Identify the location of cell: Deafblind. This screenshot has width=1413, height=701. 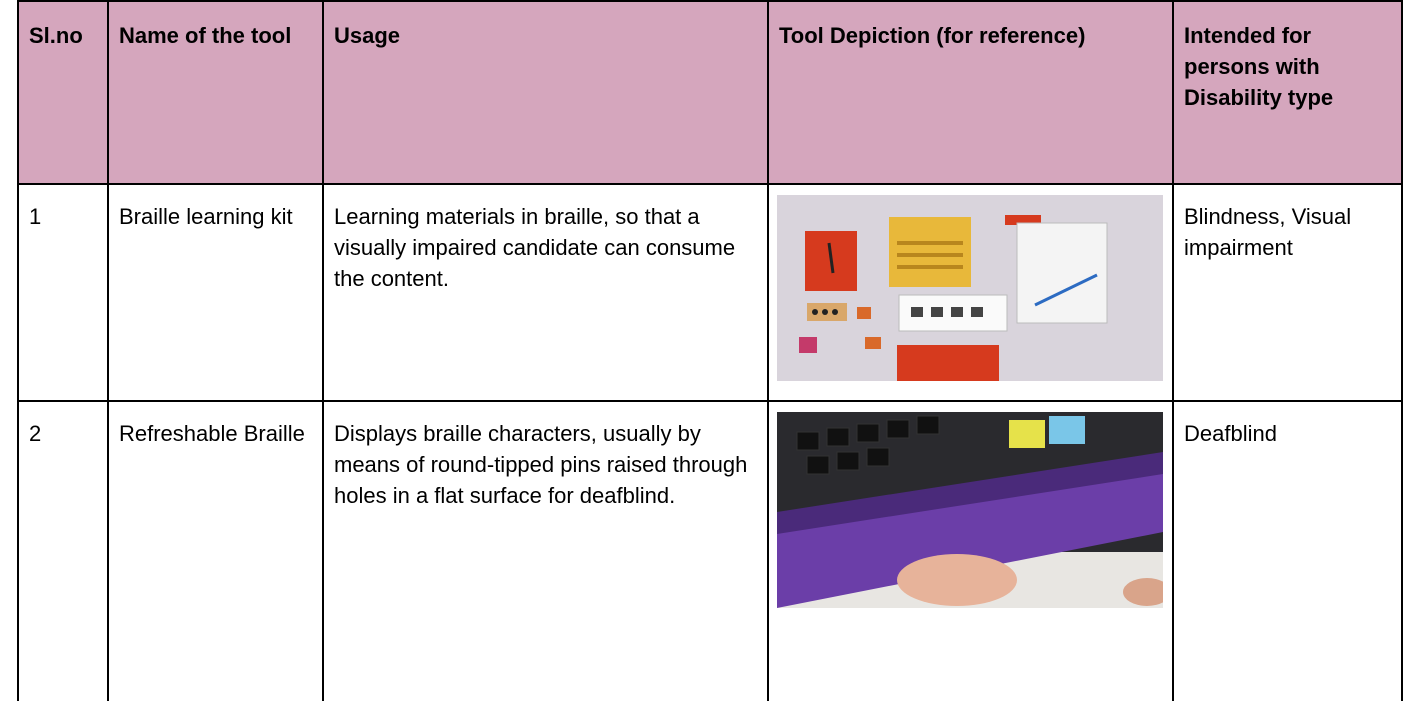
(1287, 550).